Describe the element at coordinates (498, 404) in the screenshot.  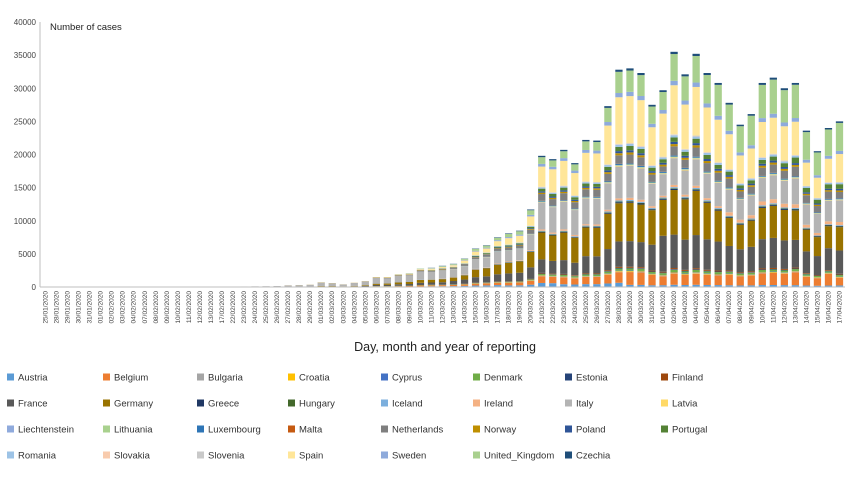
I see `legend-label: Ireland` at that location.